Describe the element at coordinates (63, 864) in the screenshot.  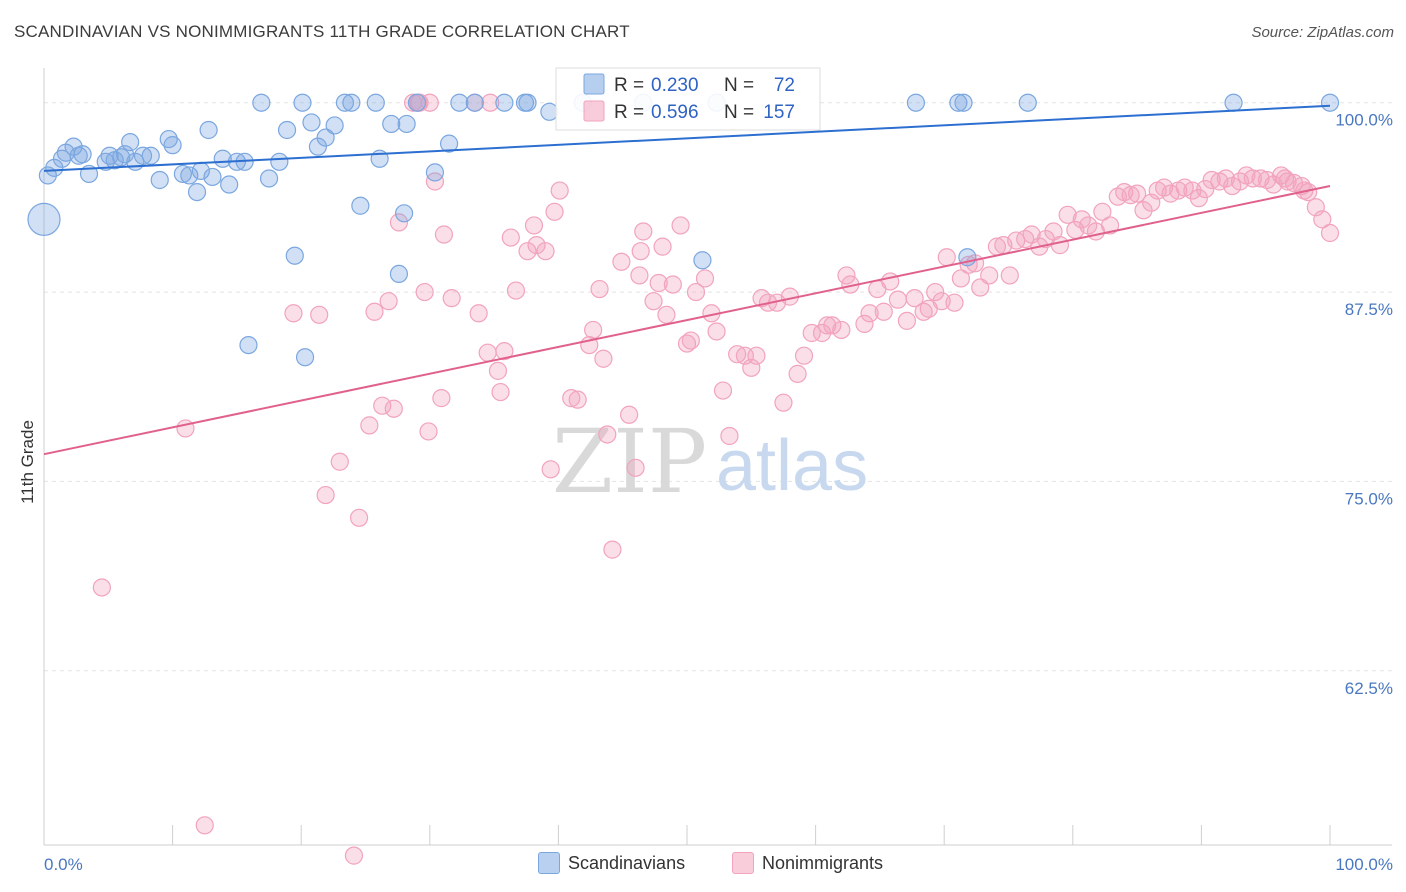
I see `x-tick-label-left: 0.0%` at that location.